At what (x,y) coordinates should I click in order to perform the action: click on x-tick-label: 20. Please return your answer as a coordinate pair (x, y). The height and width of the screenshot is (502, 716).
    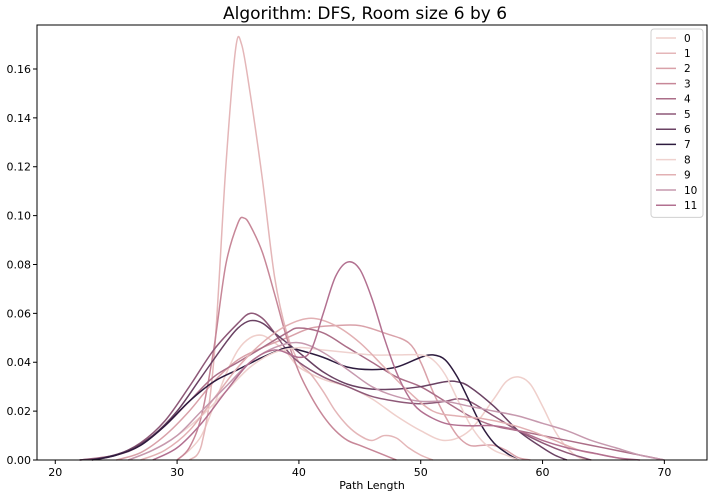
    Looking at the image, I should click on (55, 472).